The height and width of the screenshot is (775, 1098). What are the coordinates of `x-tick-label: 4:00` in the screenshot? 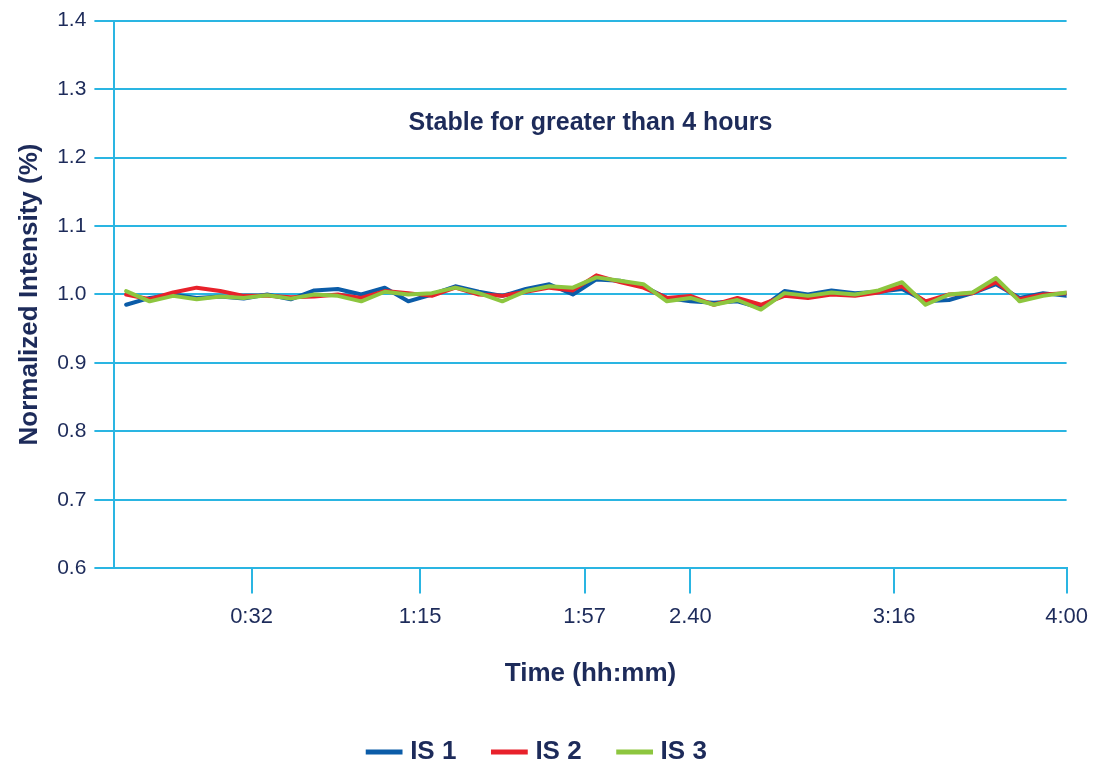 It's located at (1066, 615).